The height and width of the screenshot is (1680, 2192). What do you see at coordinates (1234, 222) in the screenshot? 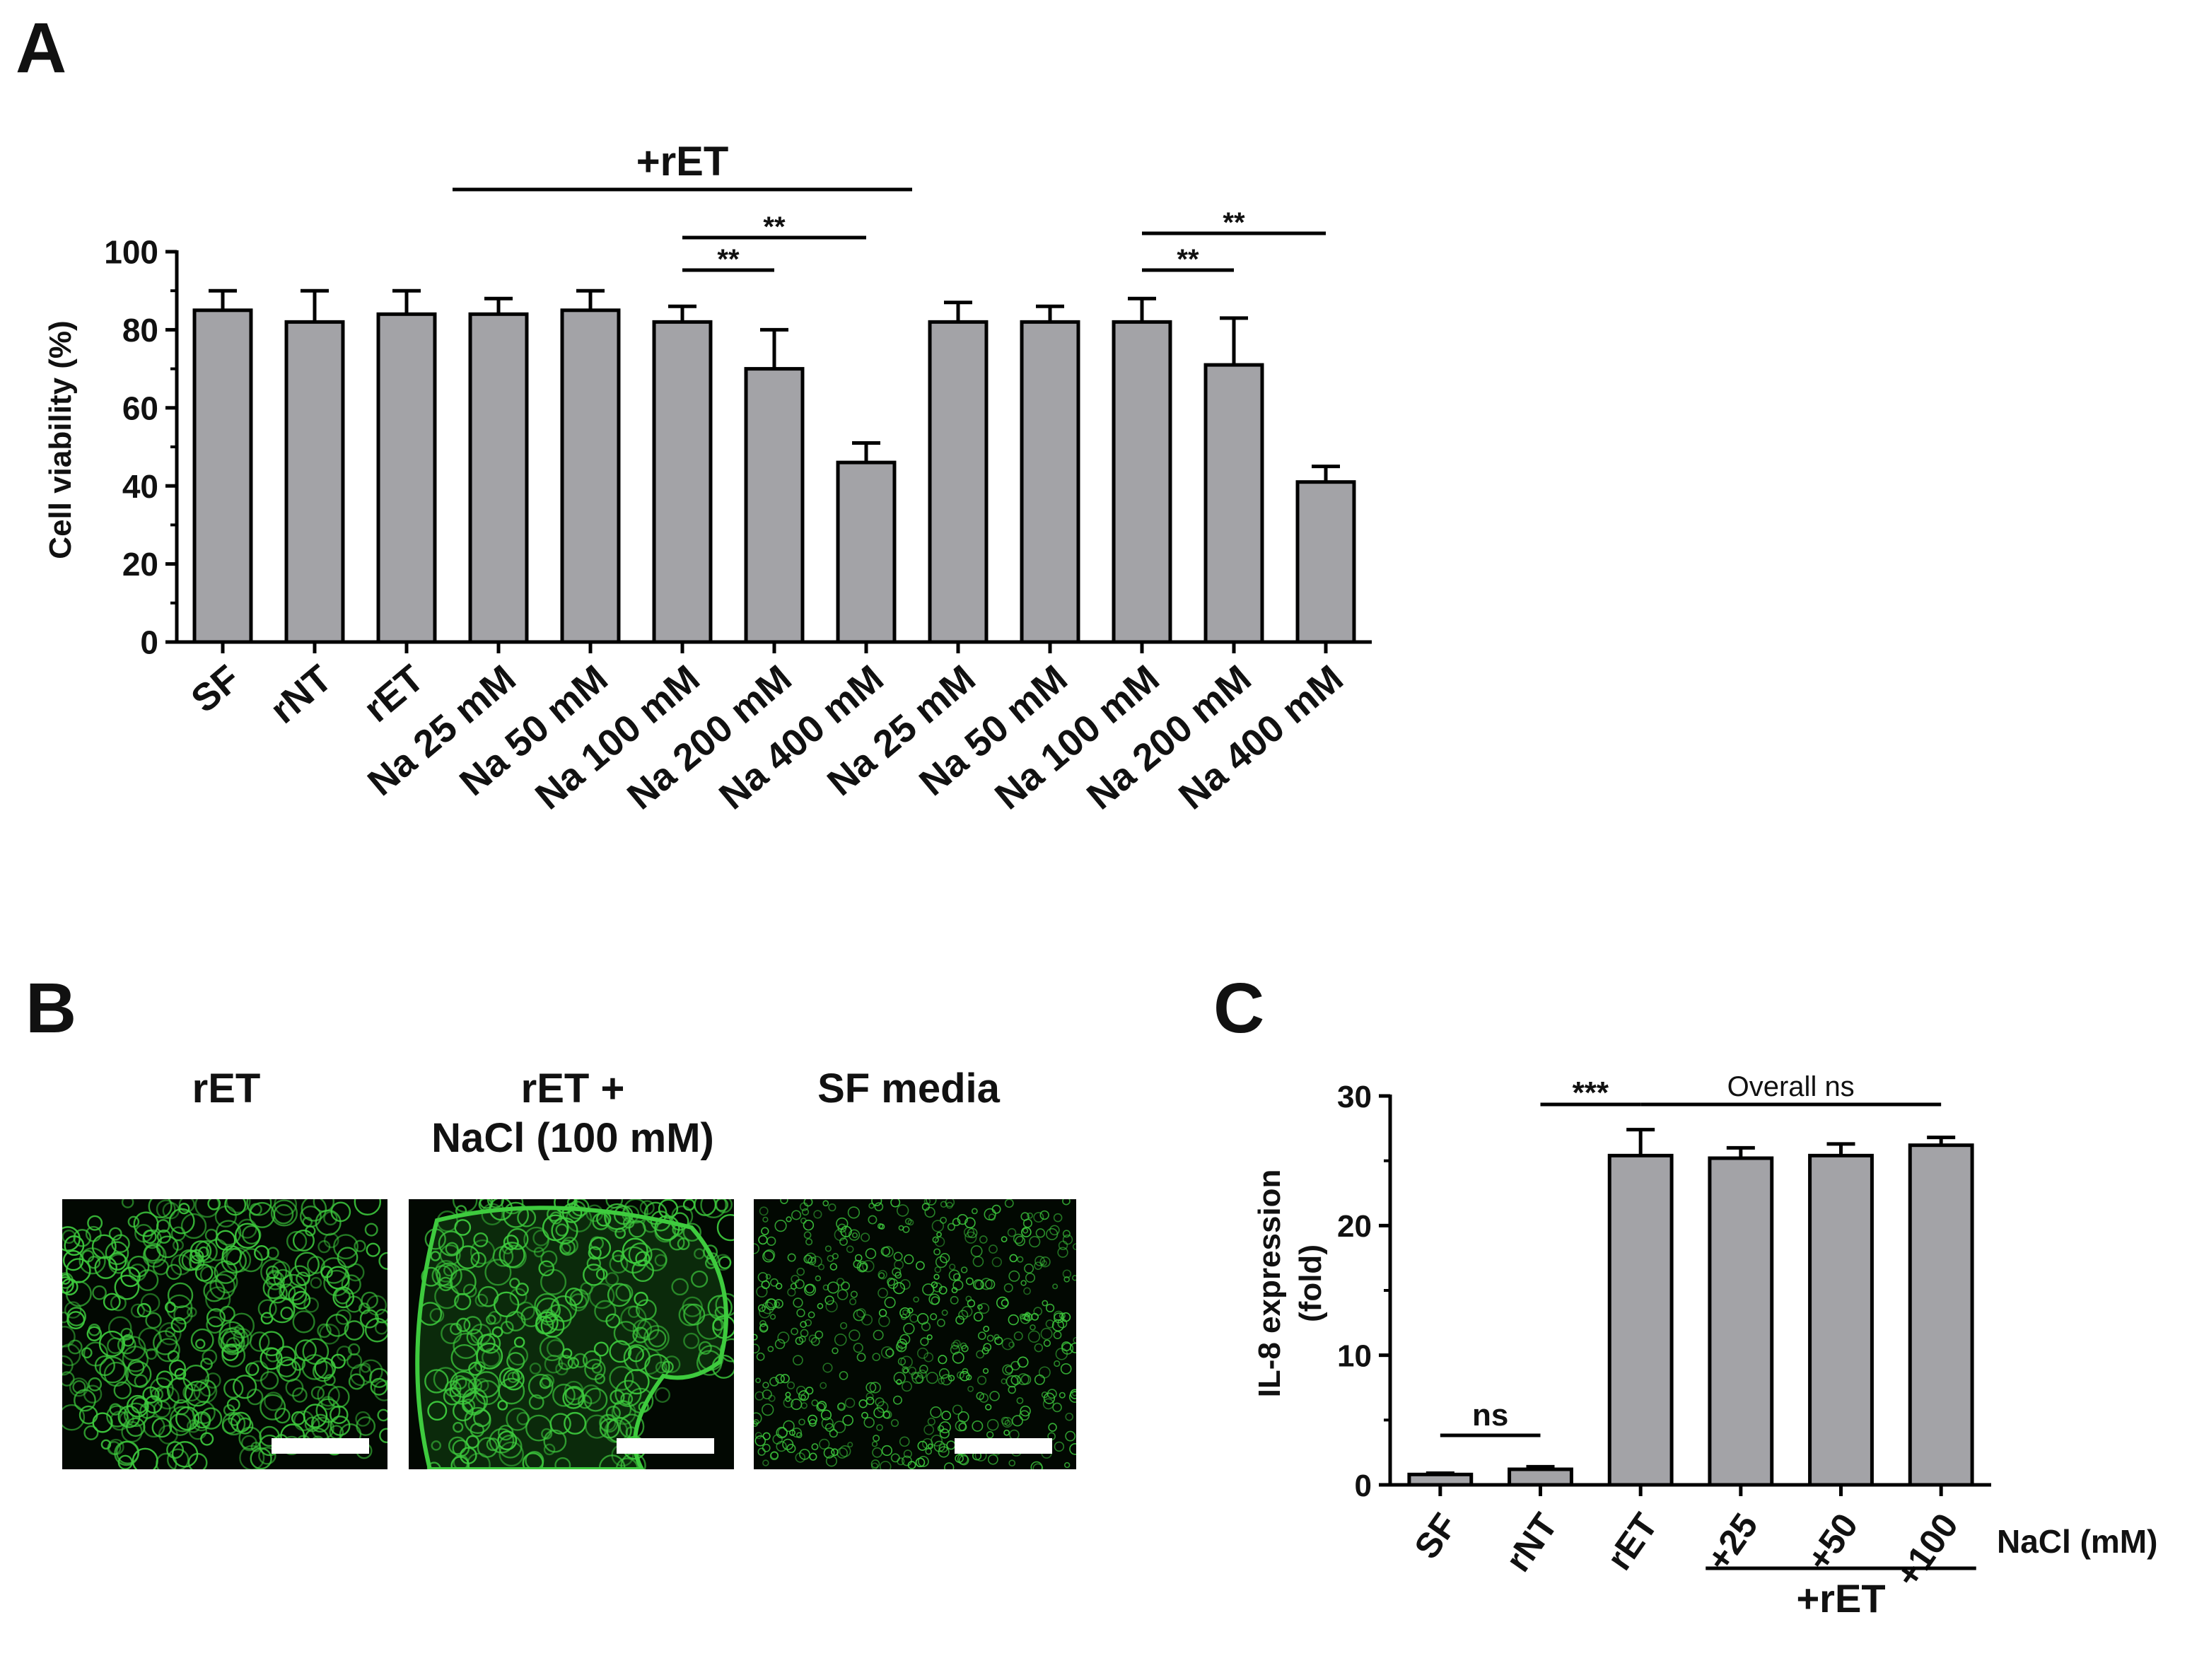
I see `significance-label: **` at bounding box center [1234, 222].